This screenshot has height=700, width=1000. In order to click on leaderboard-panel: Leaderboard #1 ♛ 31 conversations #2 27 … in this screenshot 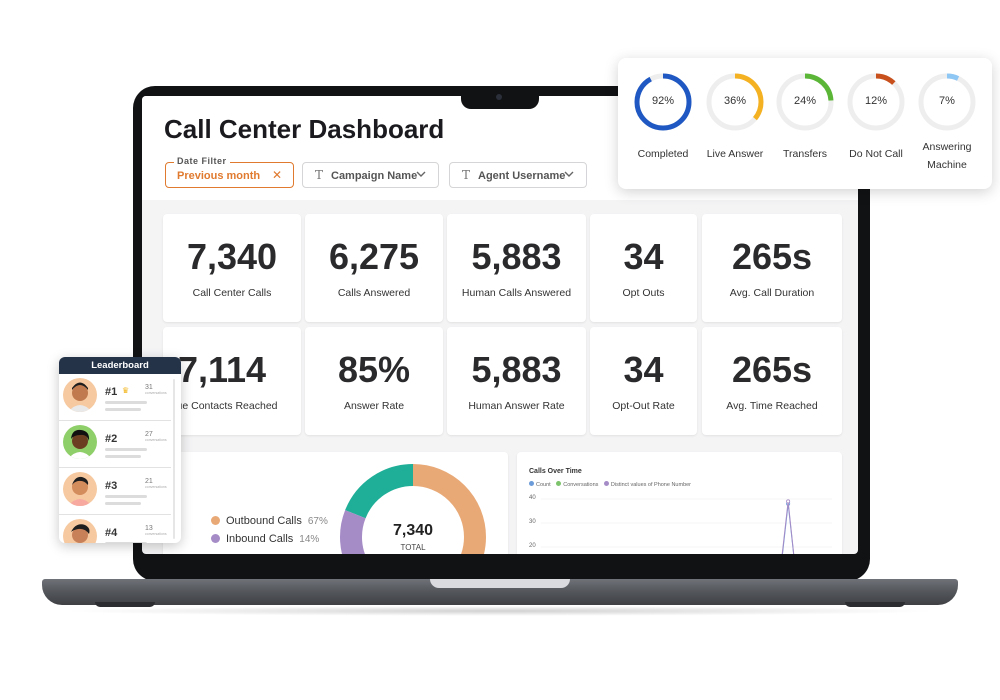, I will do `click(120, 450)`.